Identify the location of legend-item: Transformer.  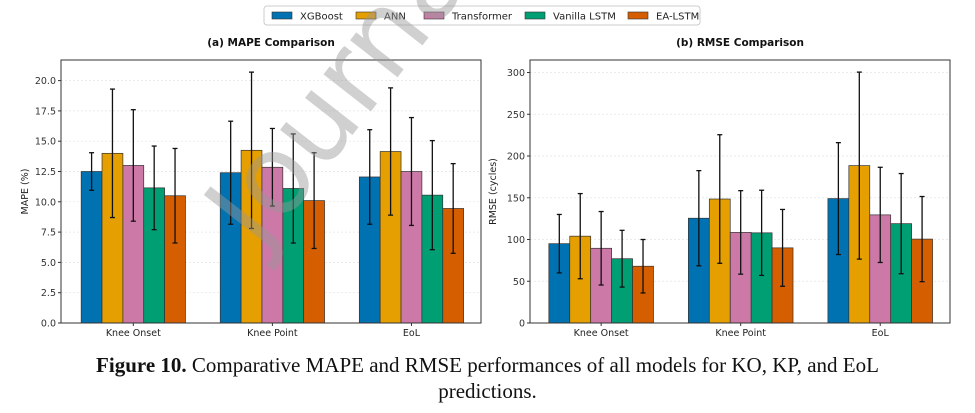
(468, 17).